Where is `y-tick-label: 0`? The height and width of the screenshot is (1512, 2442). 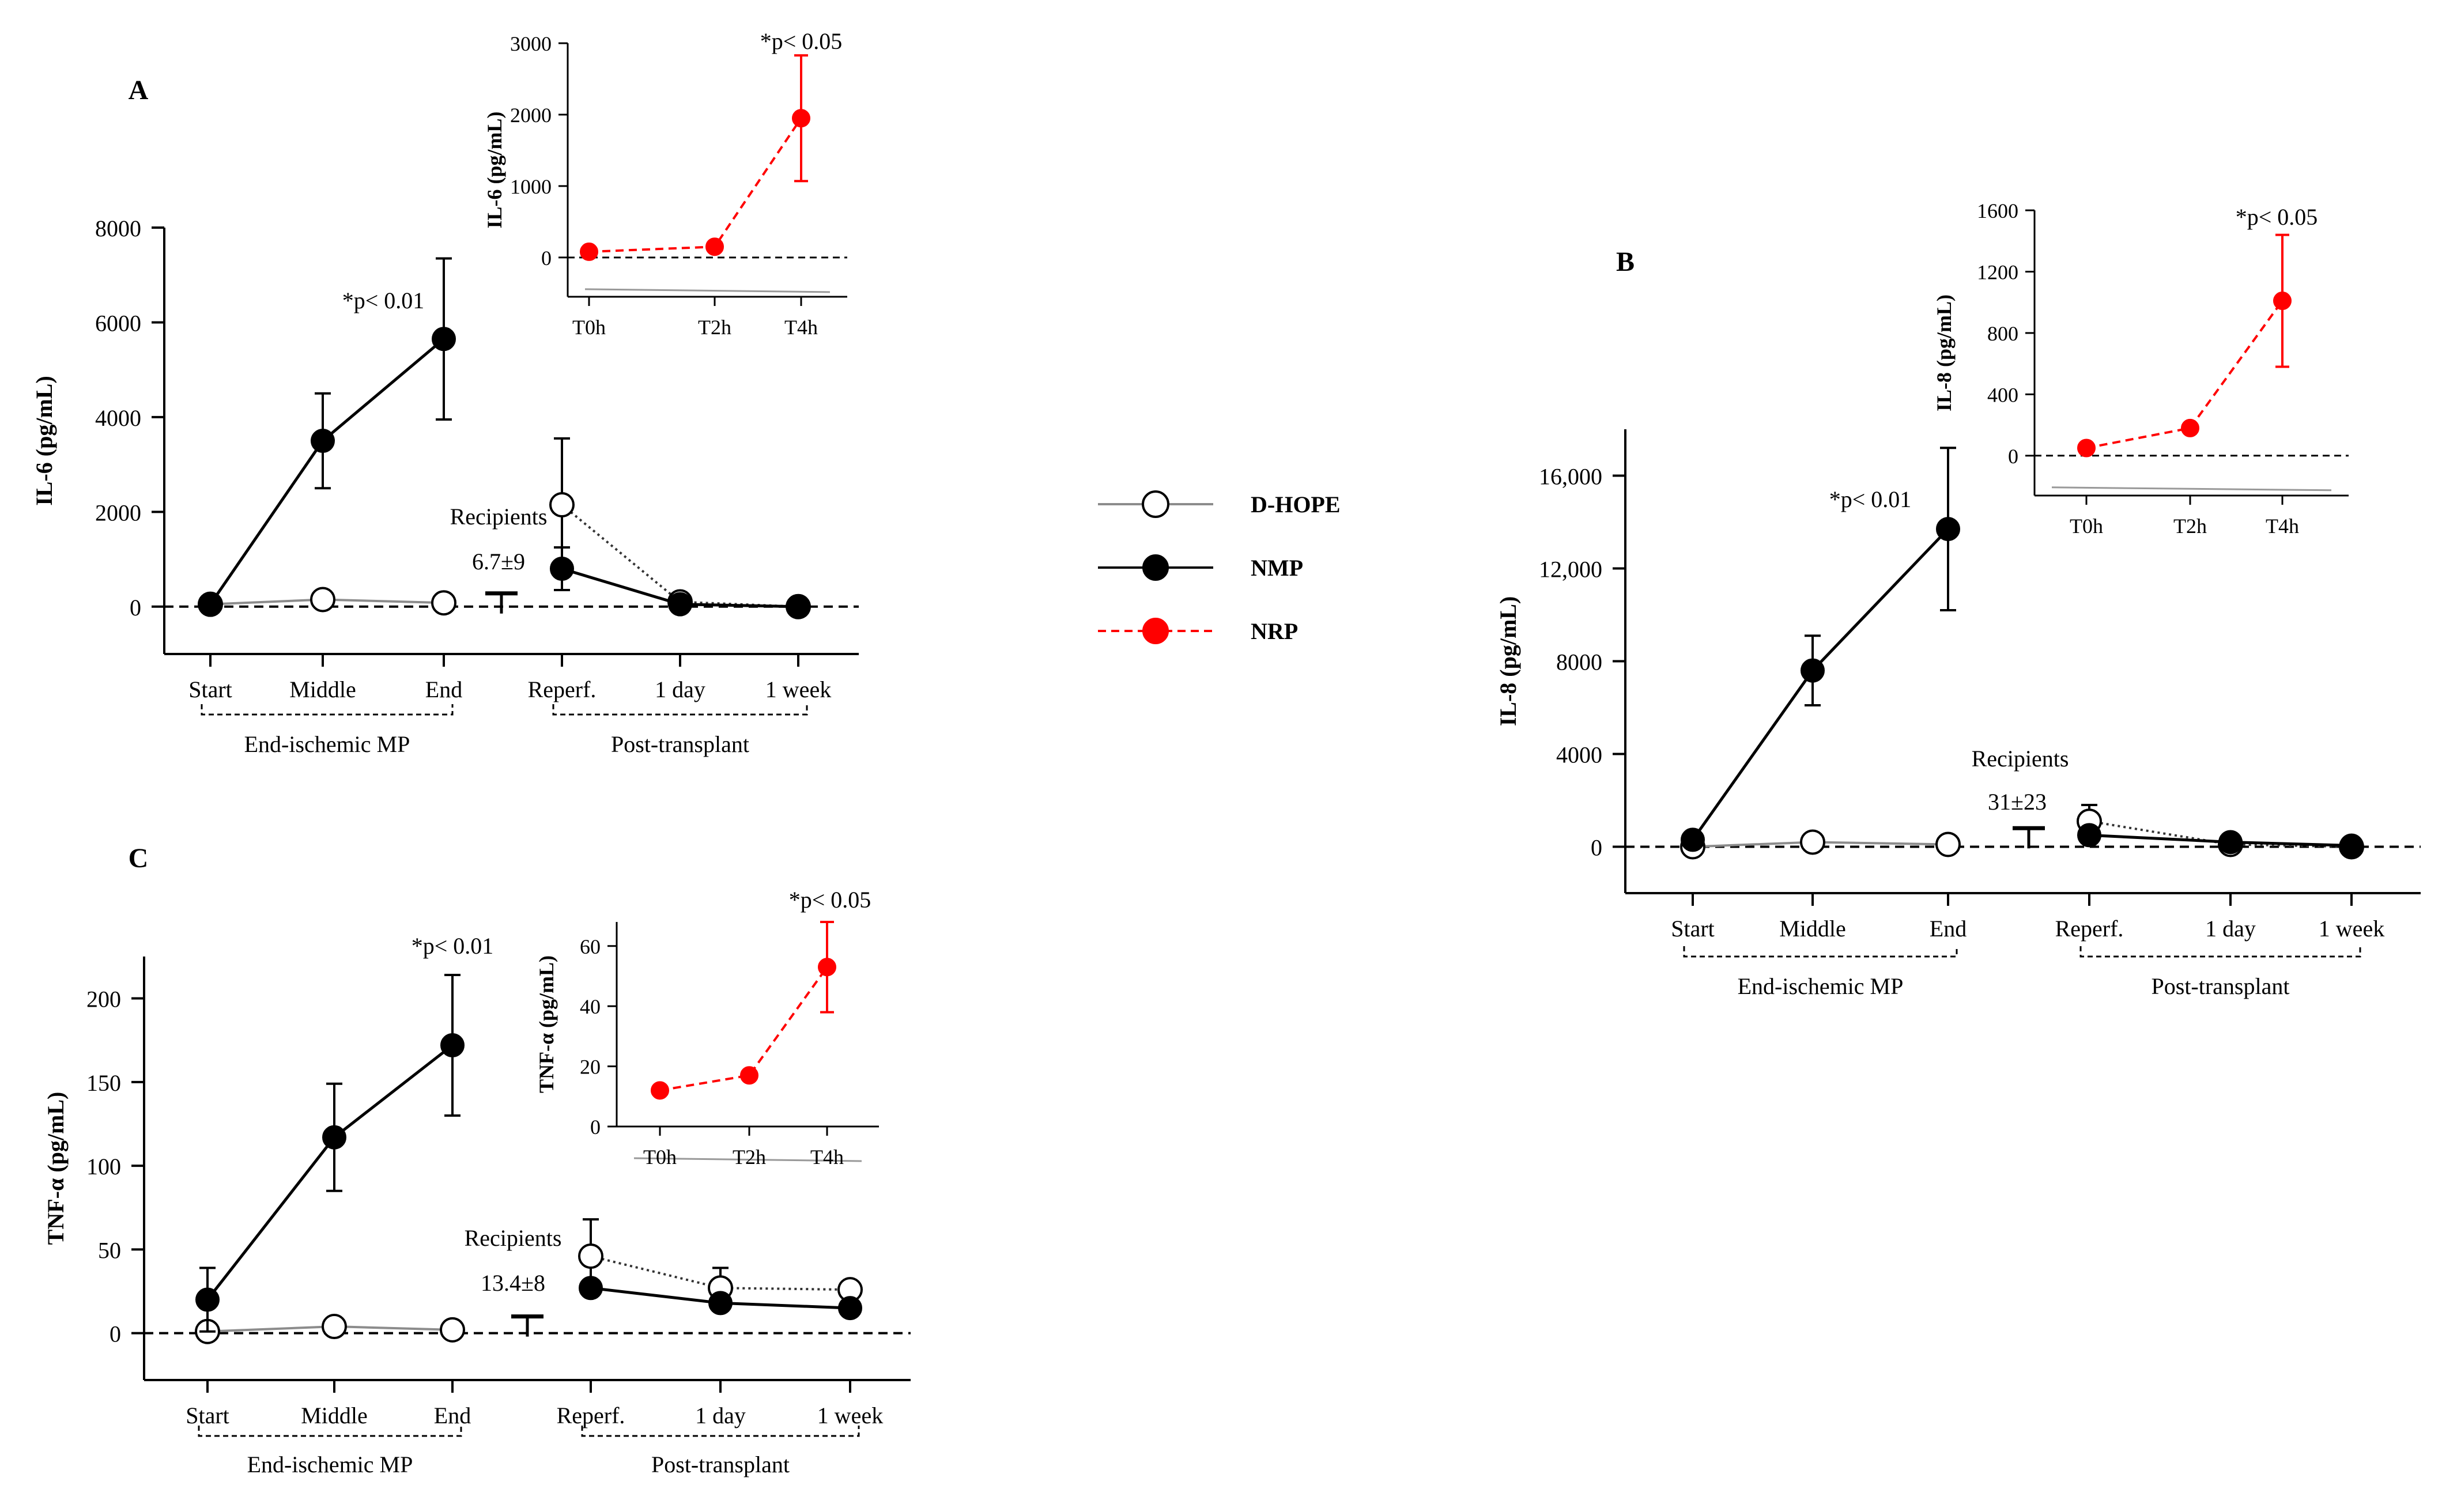 y-tick-label: 0 is located at coordinates (1596, 848).